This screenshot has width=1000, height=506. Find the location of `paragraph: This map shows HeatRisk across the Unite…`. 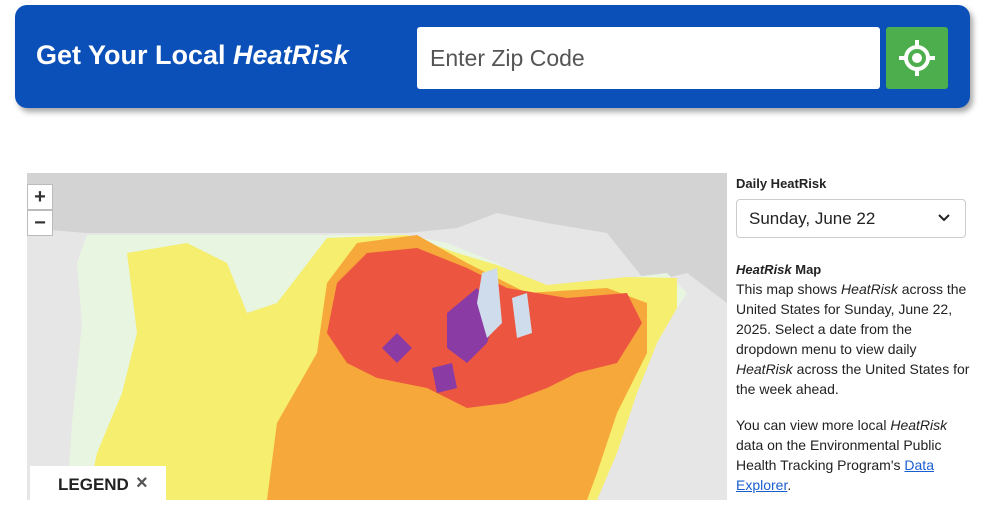

paragraph: This map shows HeatRisk across the Unite… is located at coordinates (856, 339).